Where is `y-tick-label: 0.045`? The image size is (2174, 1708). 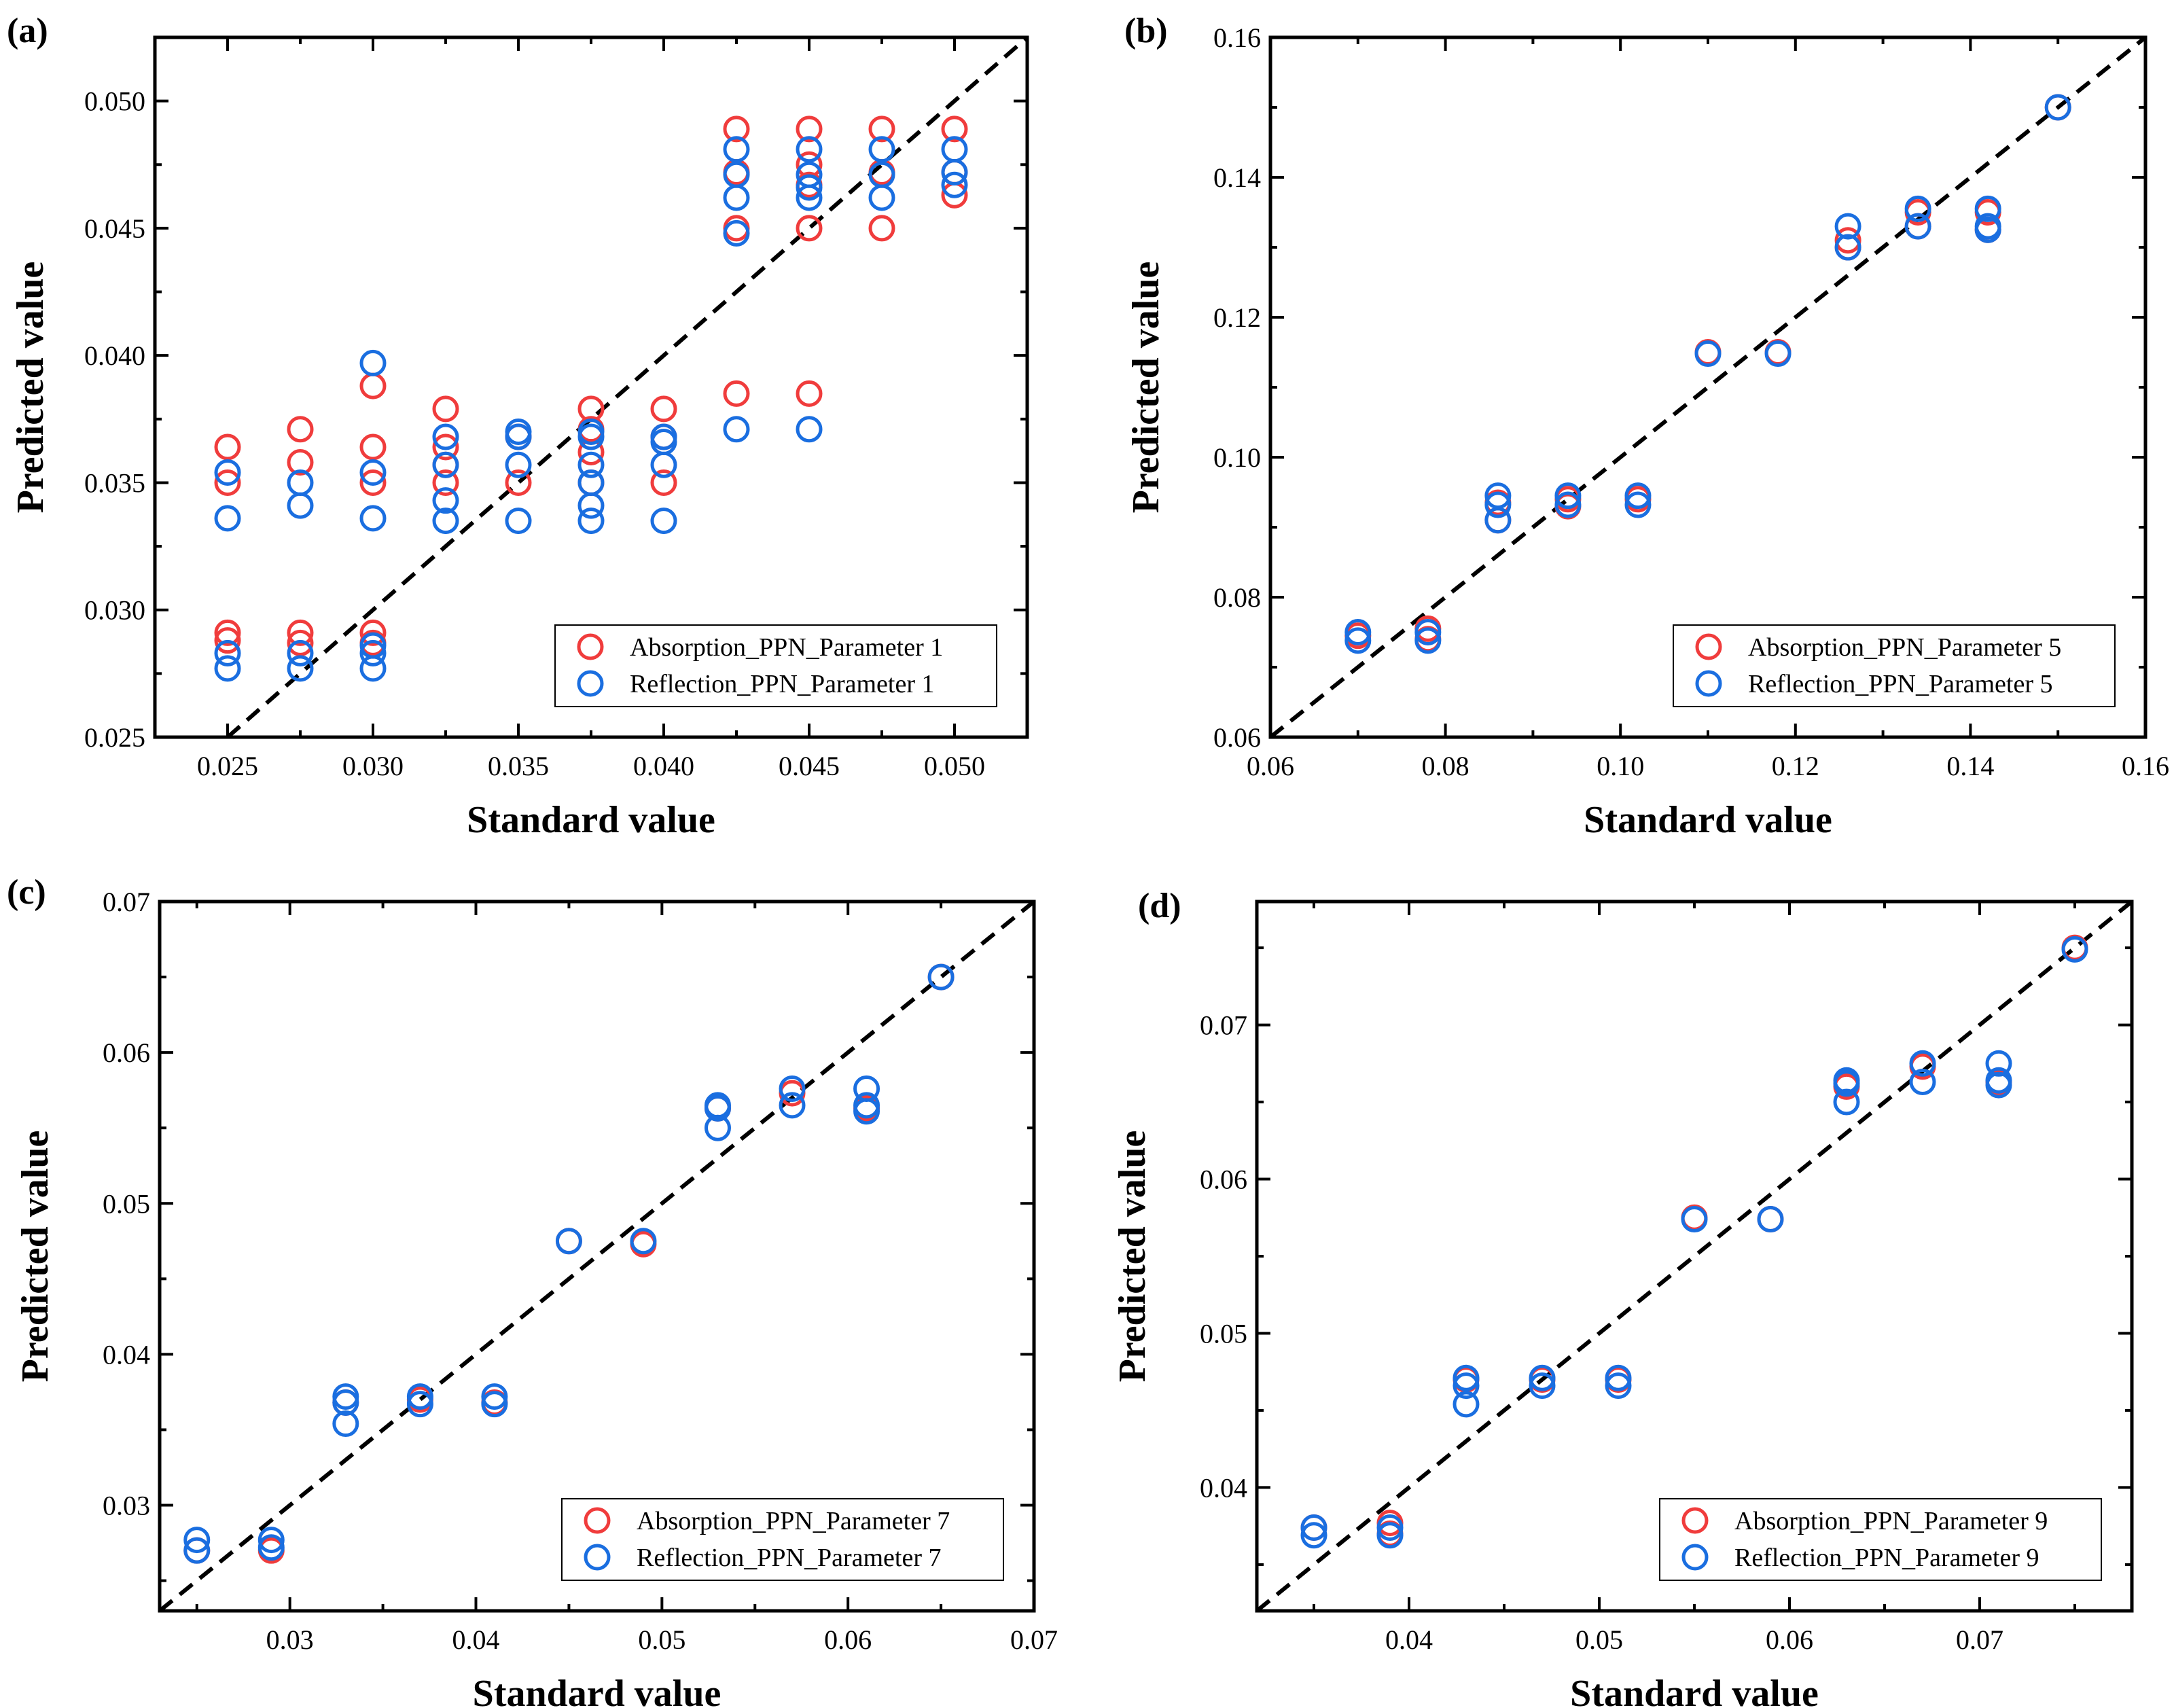 y-tick-label: 0.045 is located at coordinates (114, 228).